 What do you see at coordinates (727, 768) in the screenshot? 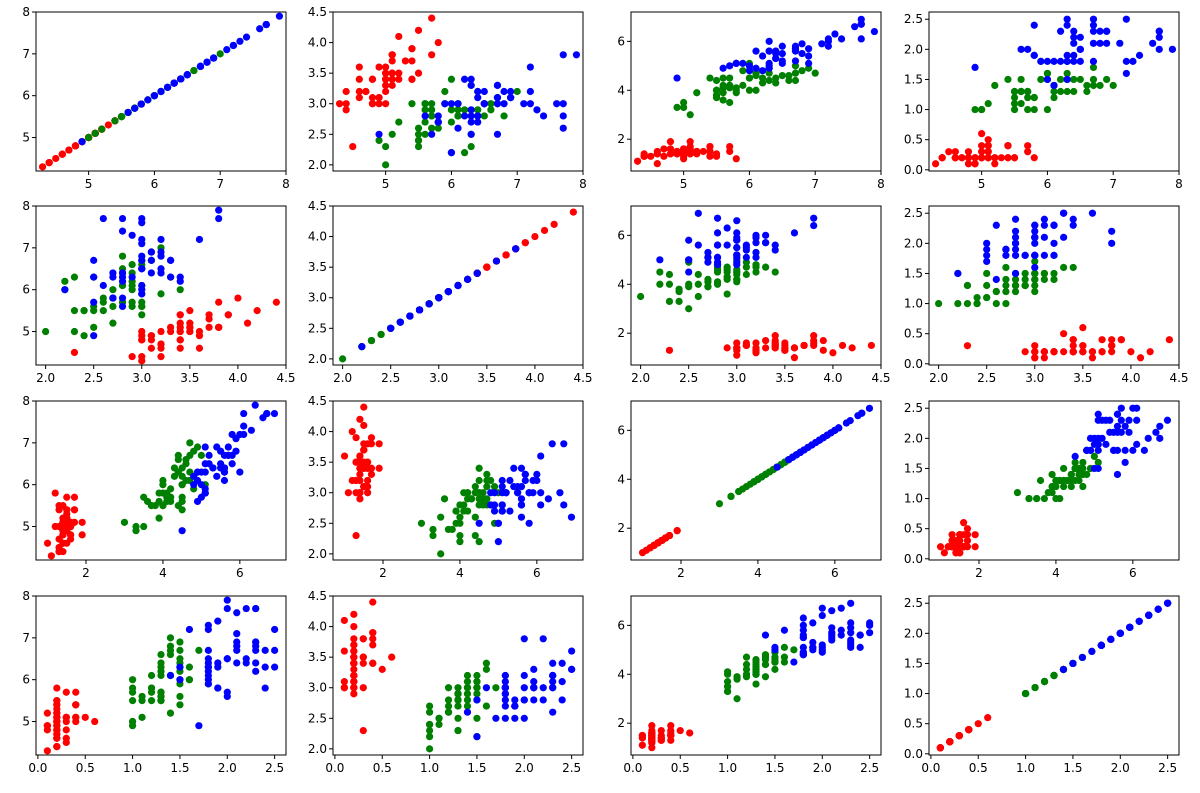
I see `x-tick-label: 1.0` at bounding box center [727, 768].